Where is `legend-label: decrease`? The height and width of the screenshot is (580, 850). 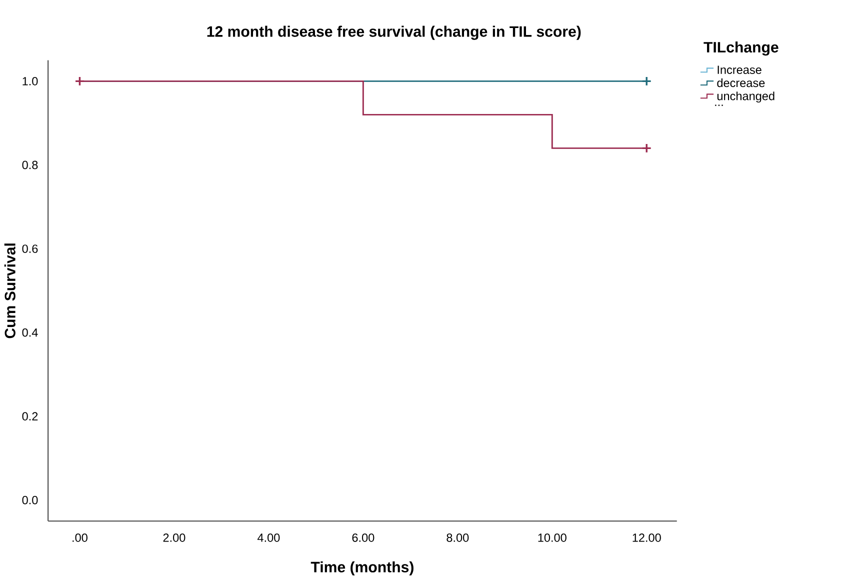
legend-label: decrease is located at coordinates (741, 83).